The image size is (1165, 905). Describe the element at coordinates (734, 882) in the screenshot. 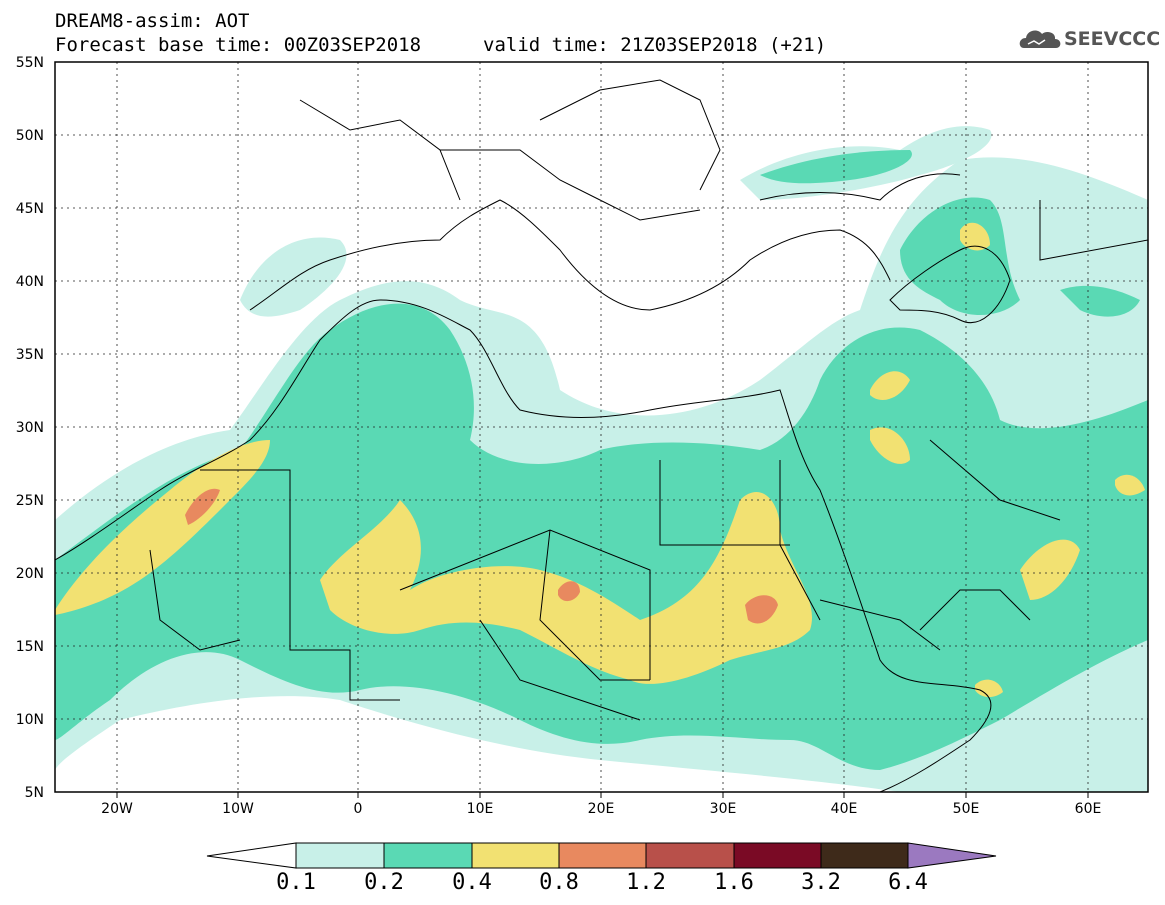

I see `colorbar-label: 1.6` at that location.